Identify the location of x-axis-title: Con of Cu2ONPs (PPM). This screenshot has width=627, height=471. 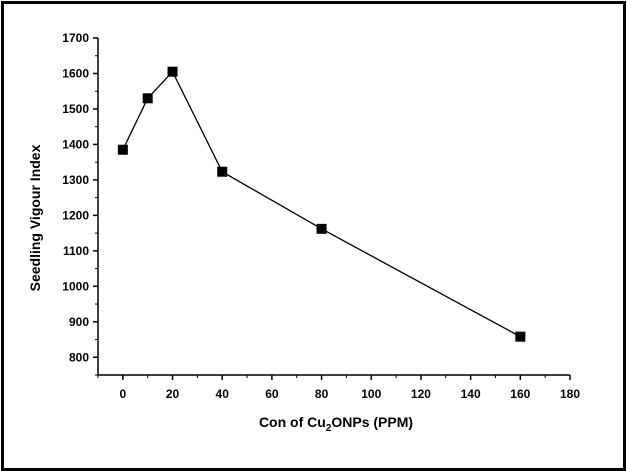
(336, 424).